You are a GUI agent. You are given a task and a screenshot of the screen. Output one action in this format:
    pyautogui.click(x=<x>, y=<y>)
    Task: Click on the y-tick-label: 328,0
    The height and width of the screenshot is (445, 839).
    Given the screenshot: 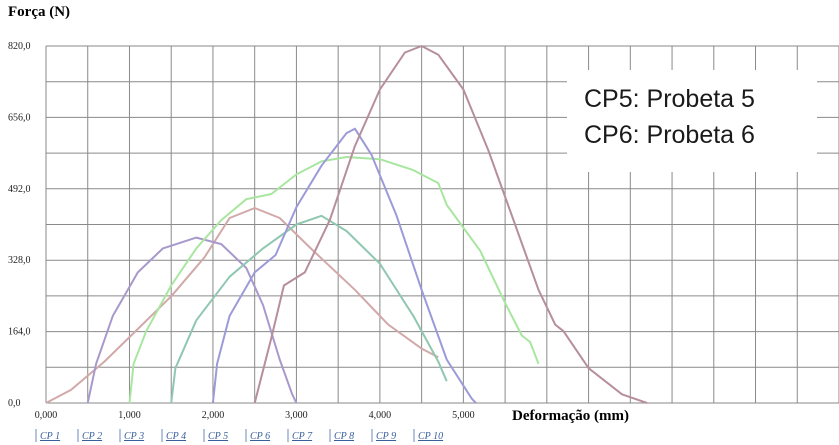 What is the action you would take?
    pyautogui.click(x=19, y=260)
    